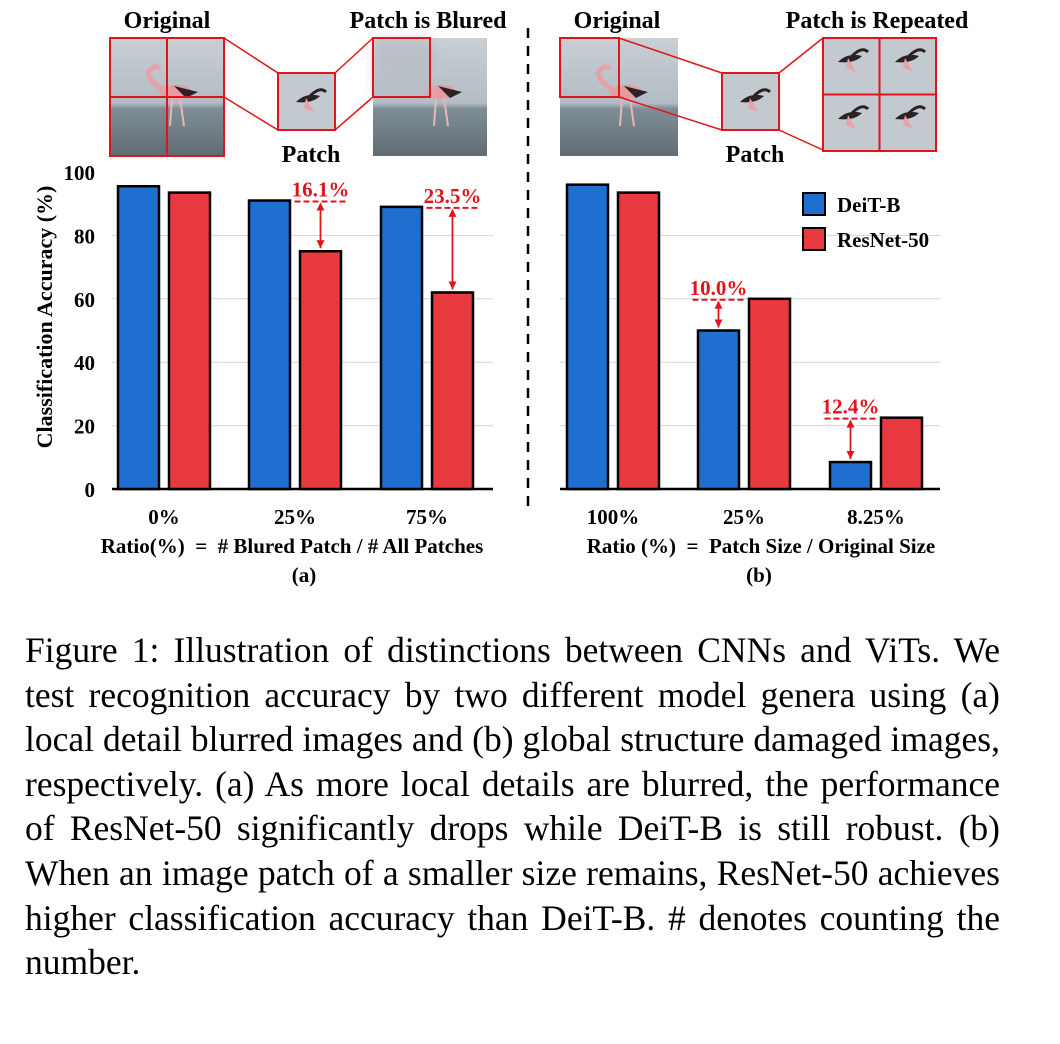  Describe the element at coordinates (167, 21) in the screenshot. I see `panel-a-original-label: Original` at that location.